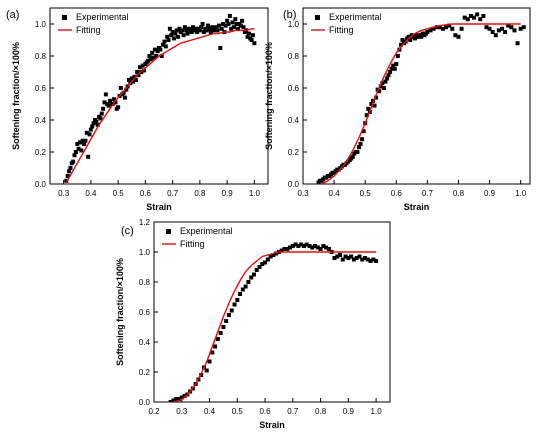 The height and width of the screenshot is (436, 550). Describe the element at coordinates (341, 30) in the screenshot. I see `legend-label-fitting: Fitting` at that location.